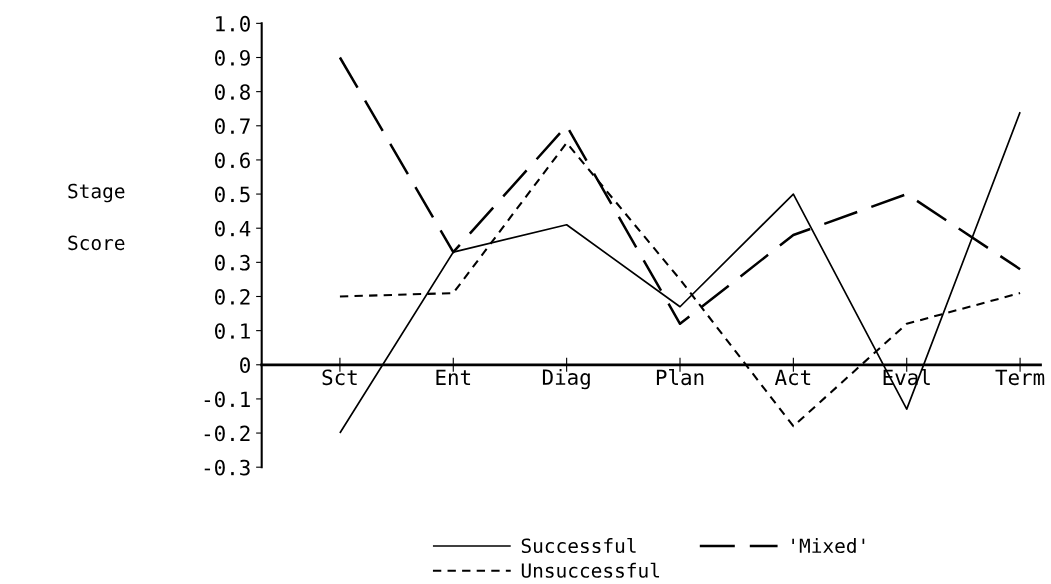 The width and height of the screenshot is (1051, 584). I want to click on y-tick-label: 0.5, so click(232, 194).